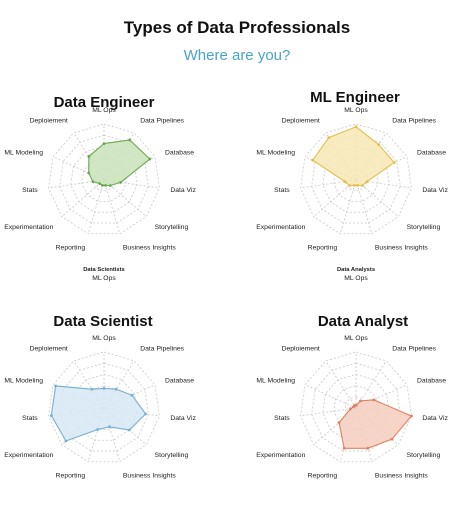 The image size is (474, 514). Describe the element at coordinates (356, 270) in the screenshot. I see `legend-title: Data Analysts` at that location.